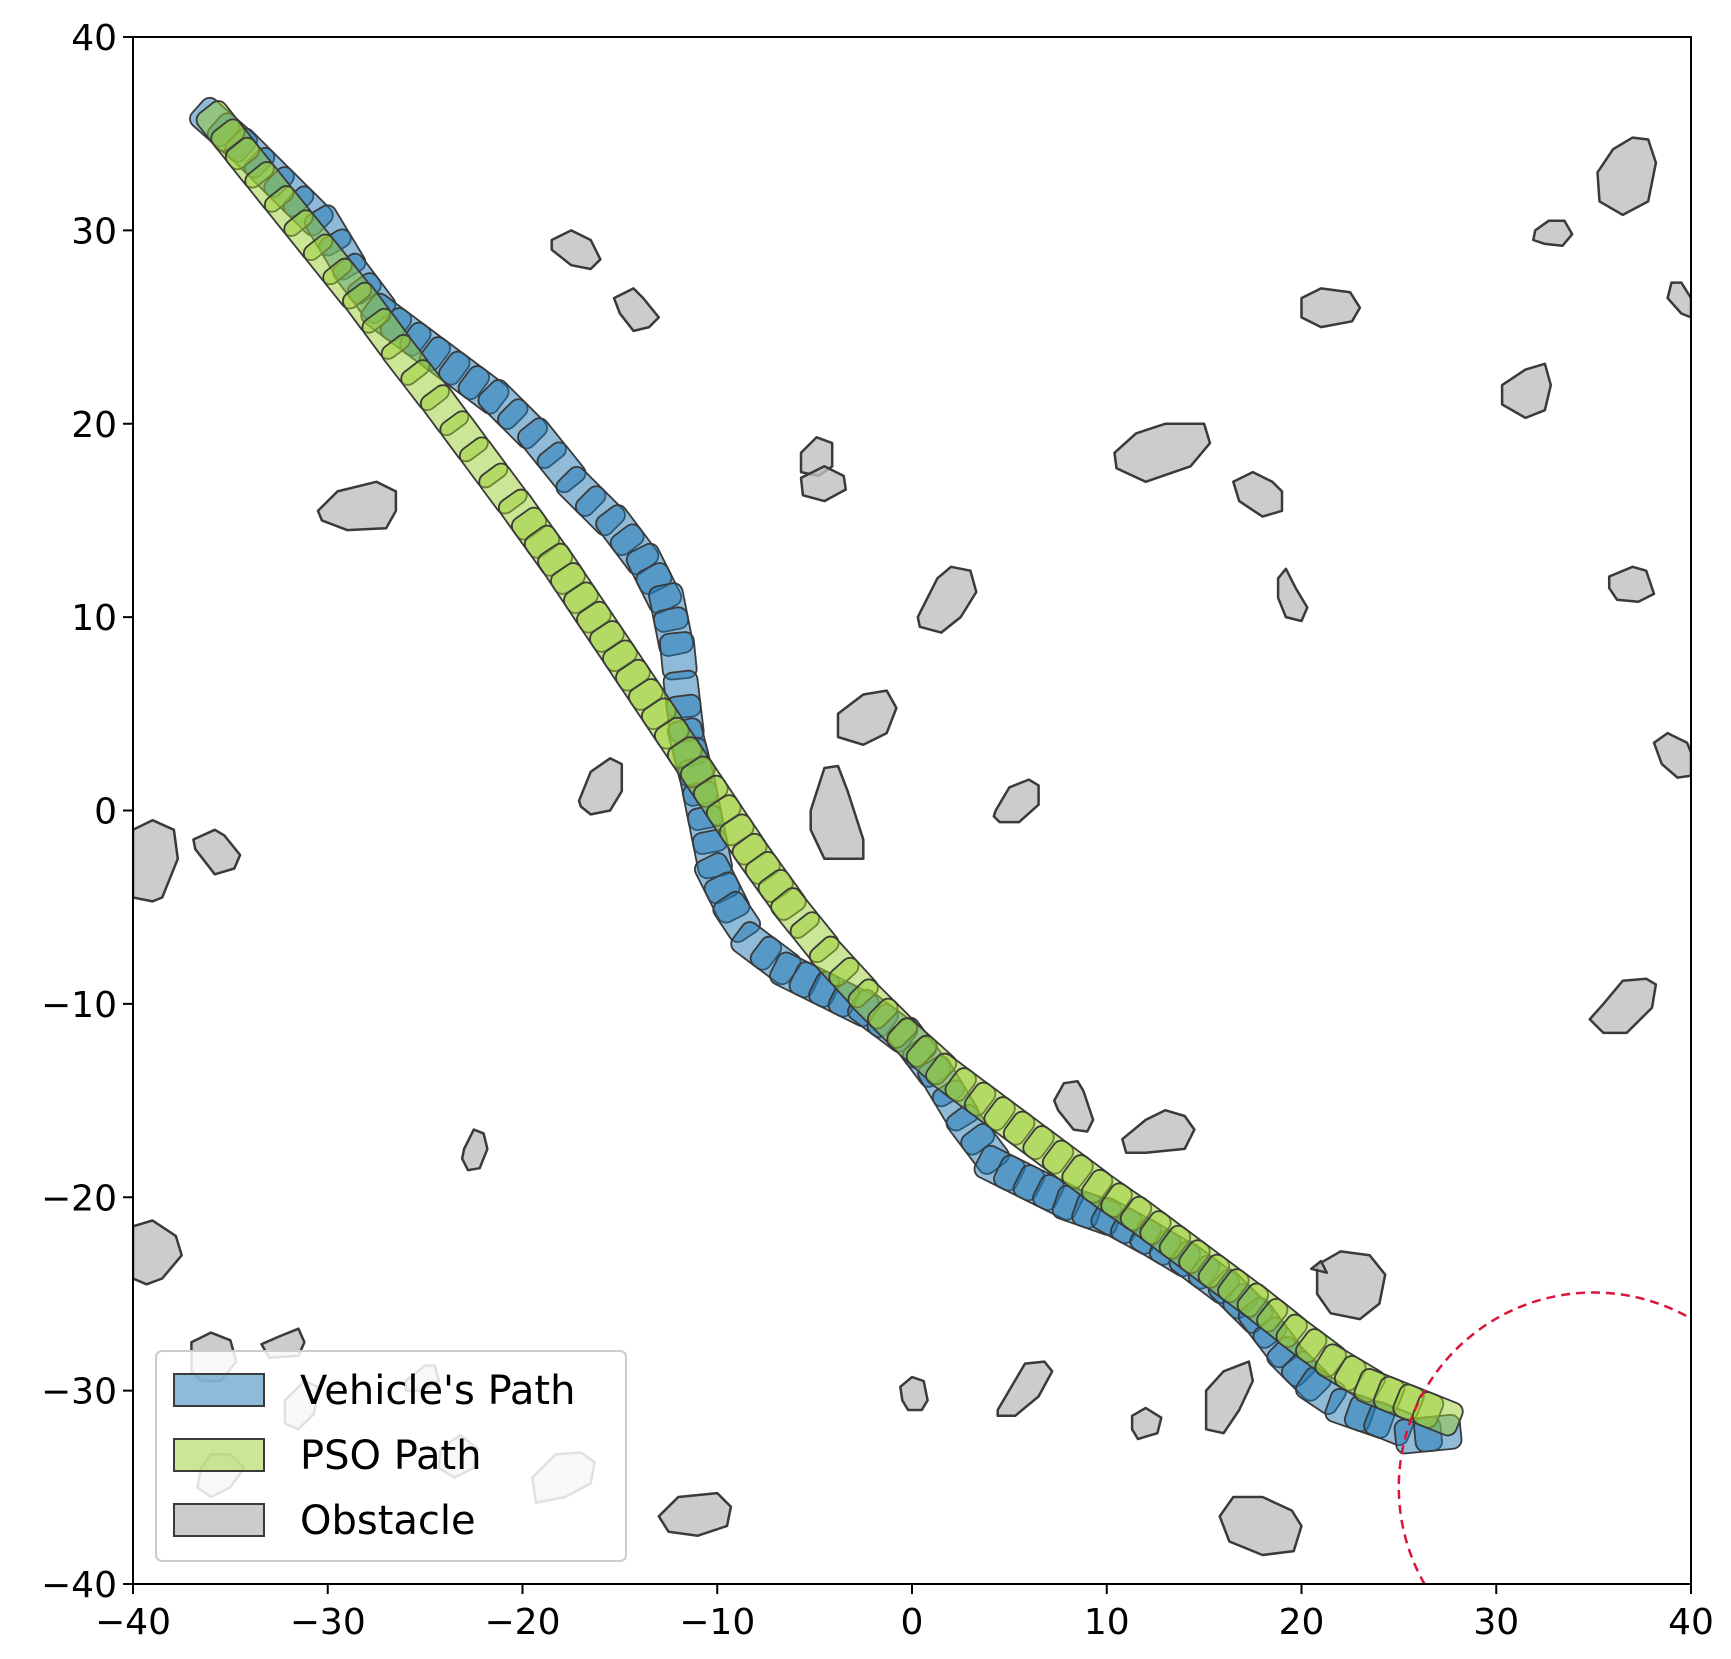 The height and width of the screenshot is (1659, 1731). What do you see at coordinates (328, 1622) in the screenshot?
I see `x-tick-label-1: −30` at bounding box center [328, 1622].